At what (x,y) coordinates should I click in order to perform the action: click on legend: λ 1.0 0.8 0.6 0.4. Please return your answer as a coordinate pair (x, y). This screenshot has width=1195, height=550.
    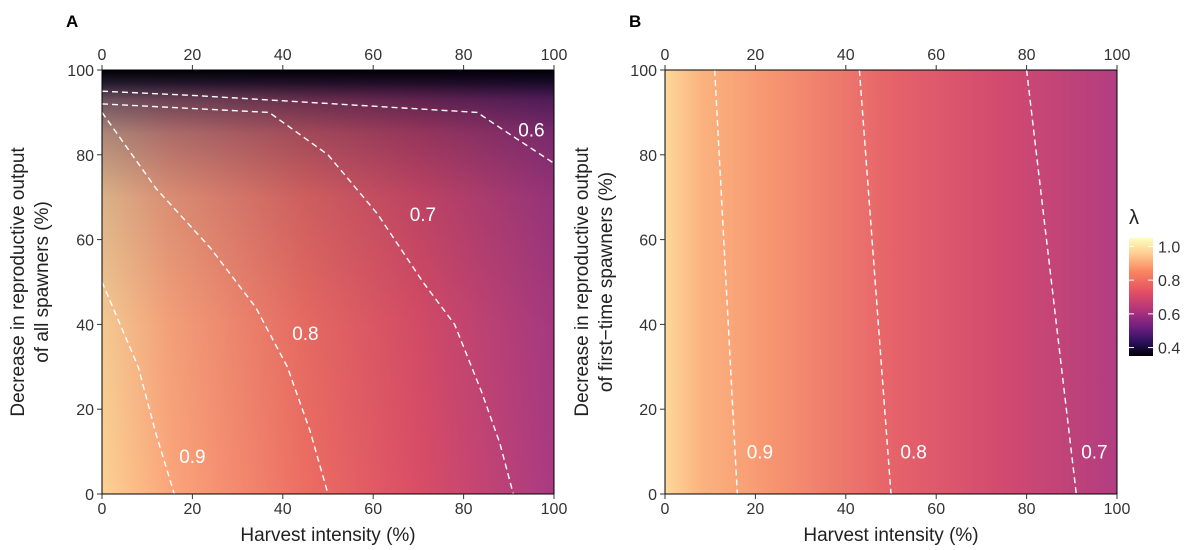
    Looking at the image, I should click on (1154, 282).